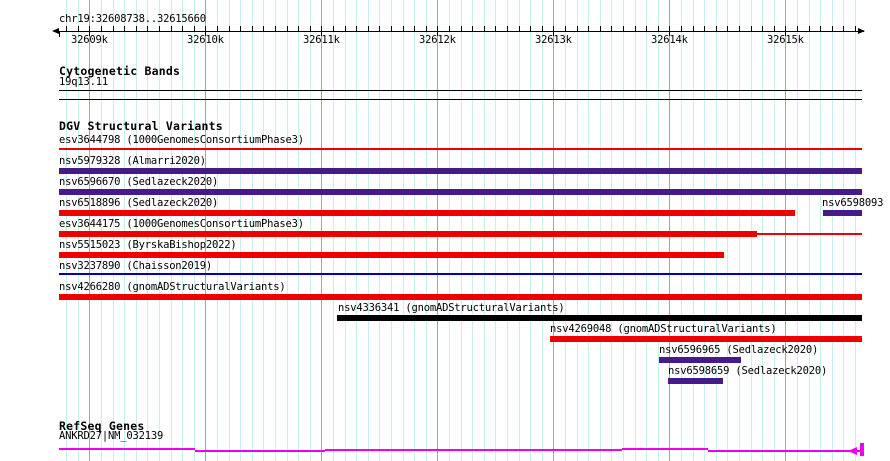  What do you see at coordinates (148, 245) in the screenshot?
I see `variant-label: nsv5515023 (ByrskaBishop2022)` at bounding box center [148, 245].